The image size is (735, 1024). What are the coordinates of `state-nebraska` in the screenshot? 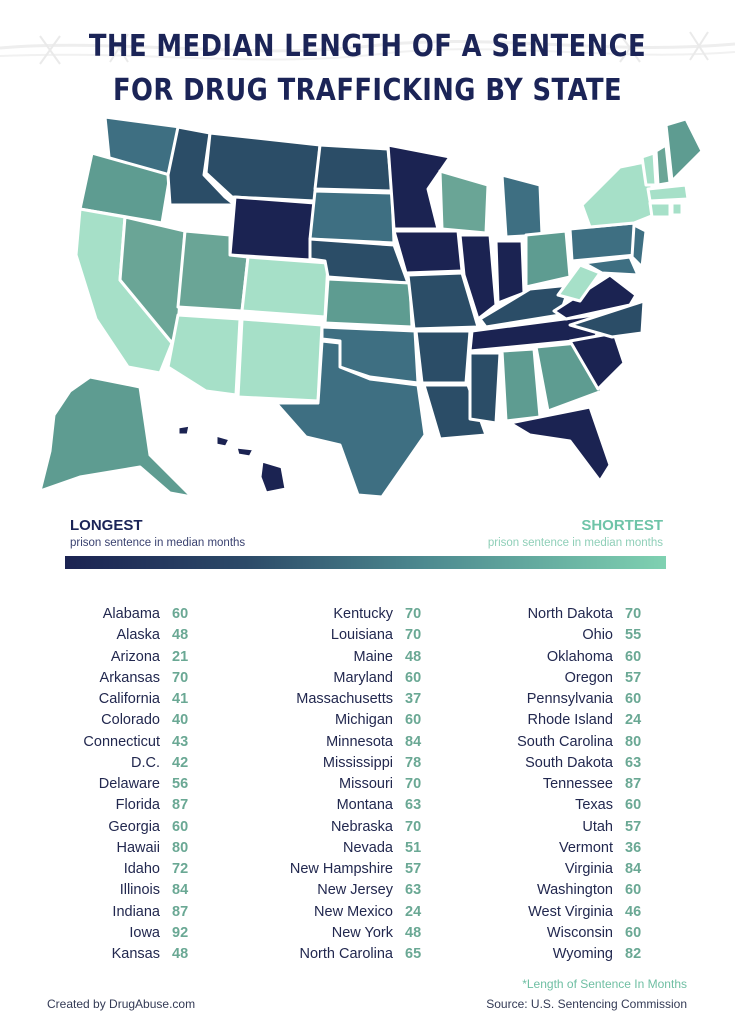 It's located at (359, 261).